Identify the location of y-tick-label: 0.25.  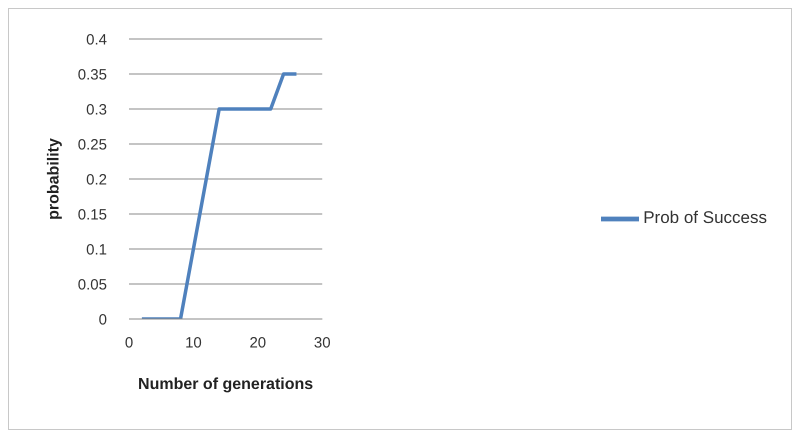
(92, 145).